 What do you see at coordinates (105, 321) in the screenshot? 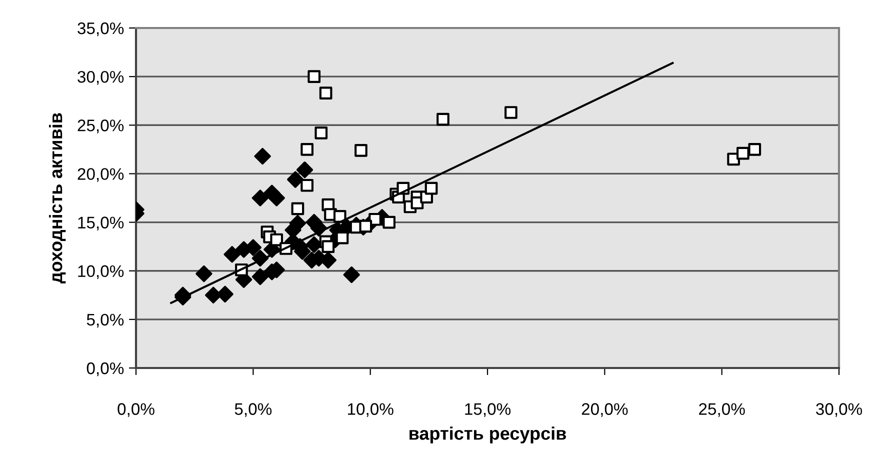
I see `y-tick-label: 5,0%` at bounding box center [105, 321].